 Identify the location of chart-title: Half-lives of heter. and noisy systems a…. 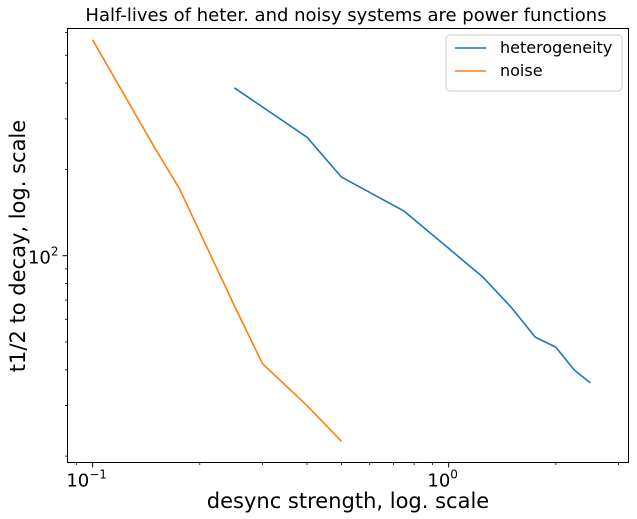
(345, 15).